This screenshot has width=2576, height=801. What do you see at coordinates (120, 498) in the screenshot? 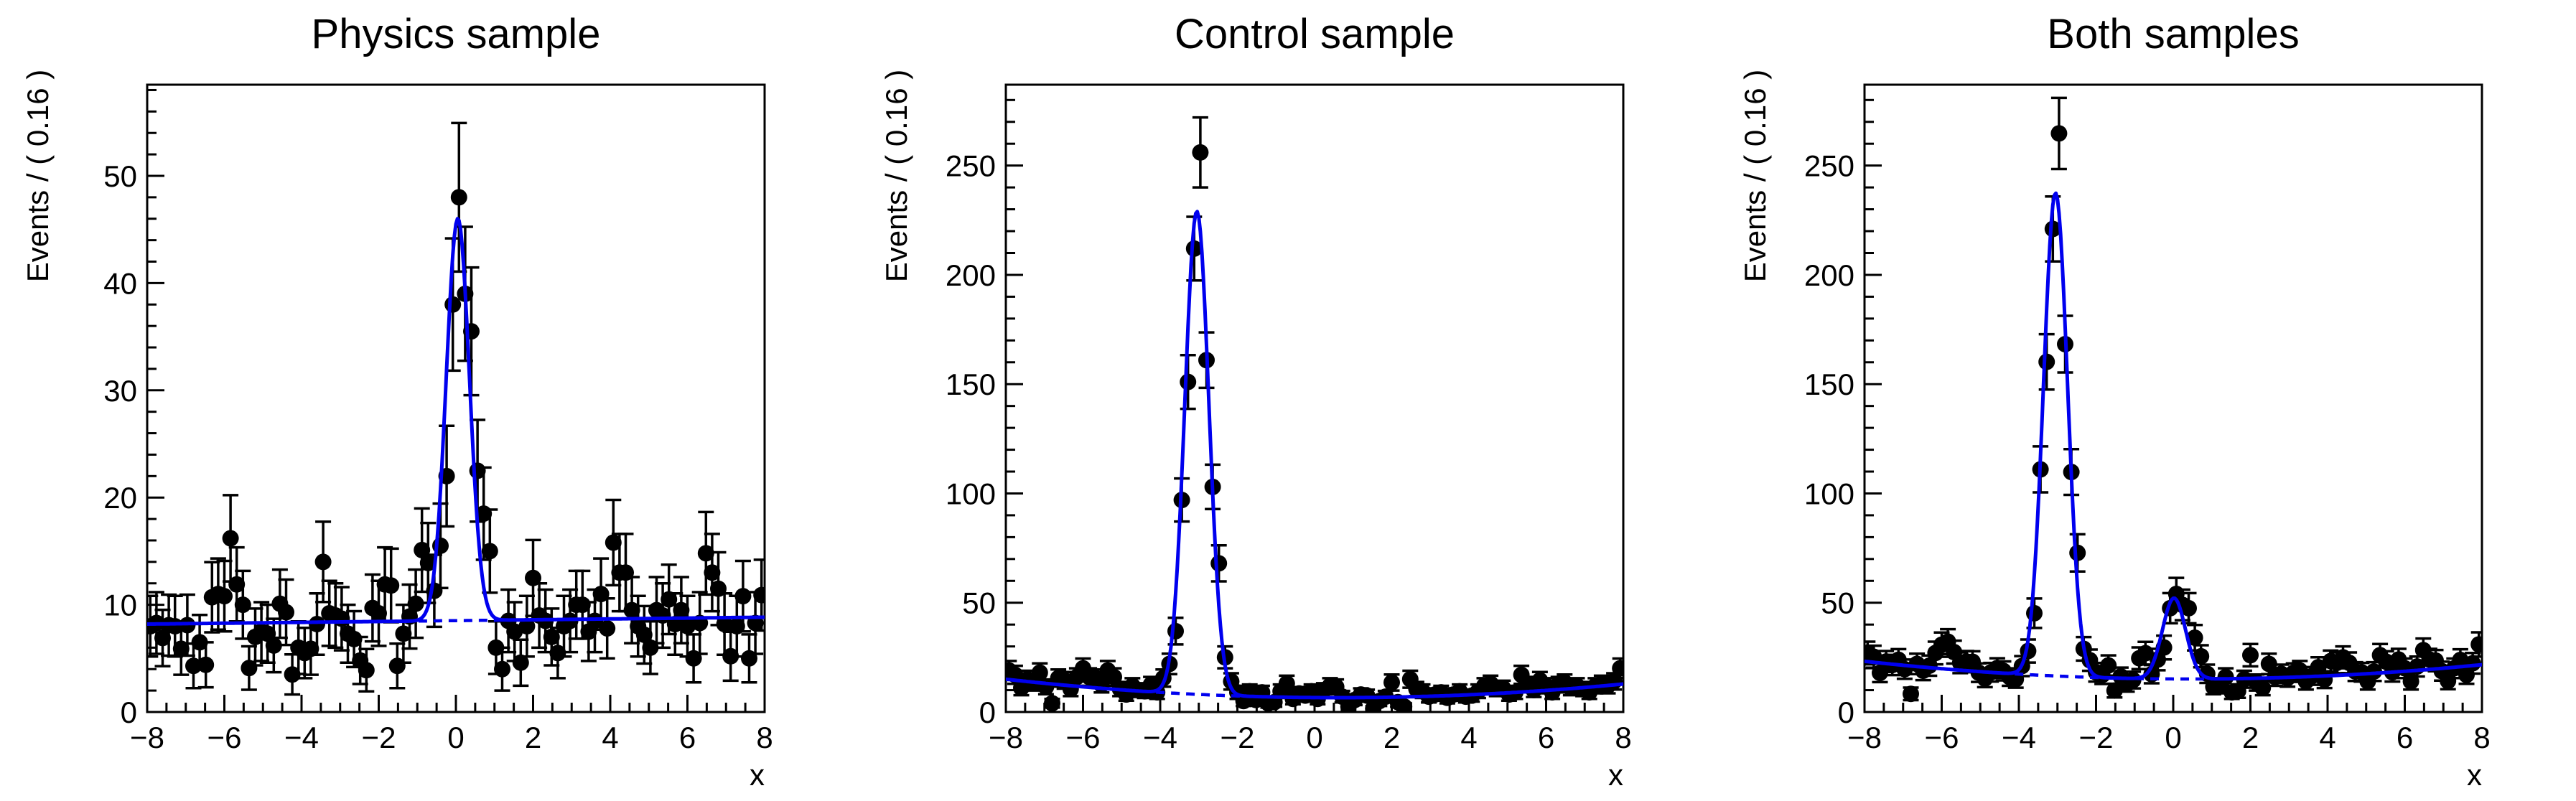
I see `y-tick-label: 20` at bounding box center [120, 498].